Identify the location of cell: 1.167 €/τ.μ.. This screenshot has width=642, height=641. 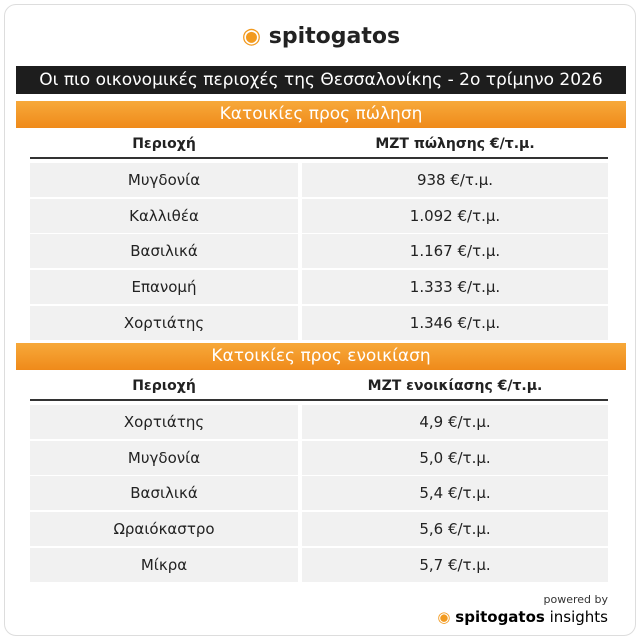
(455, 251).